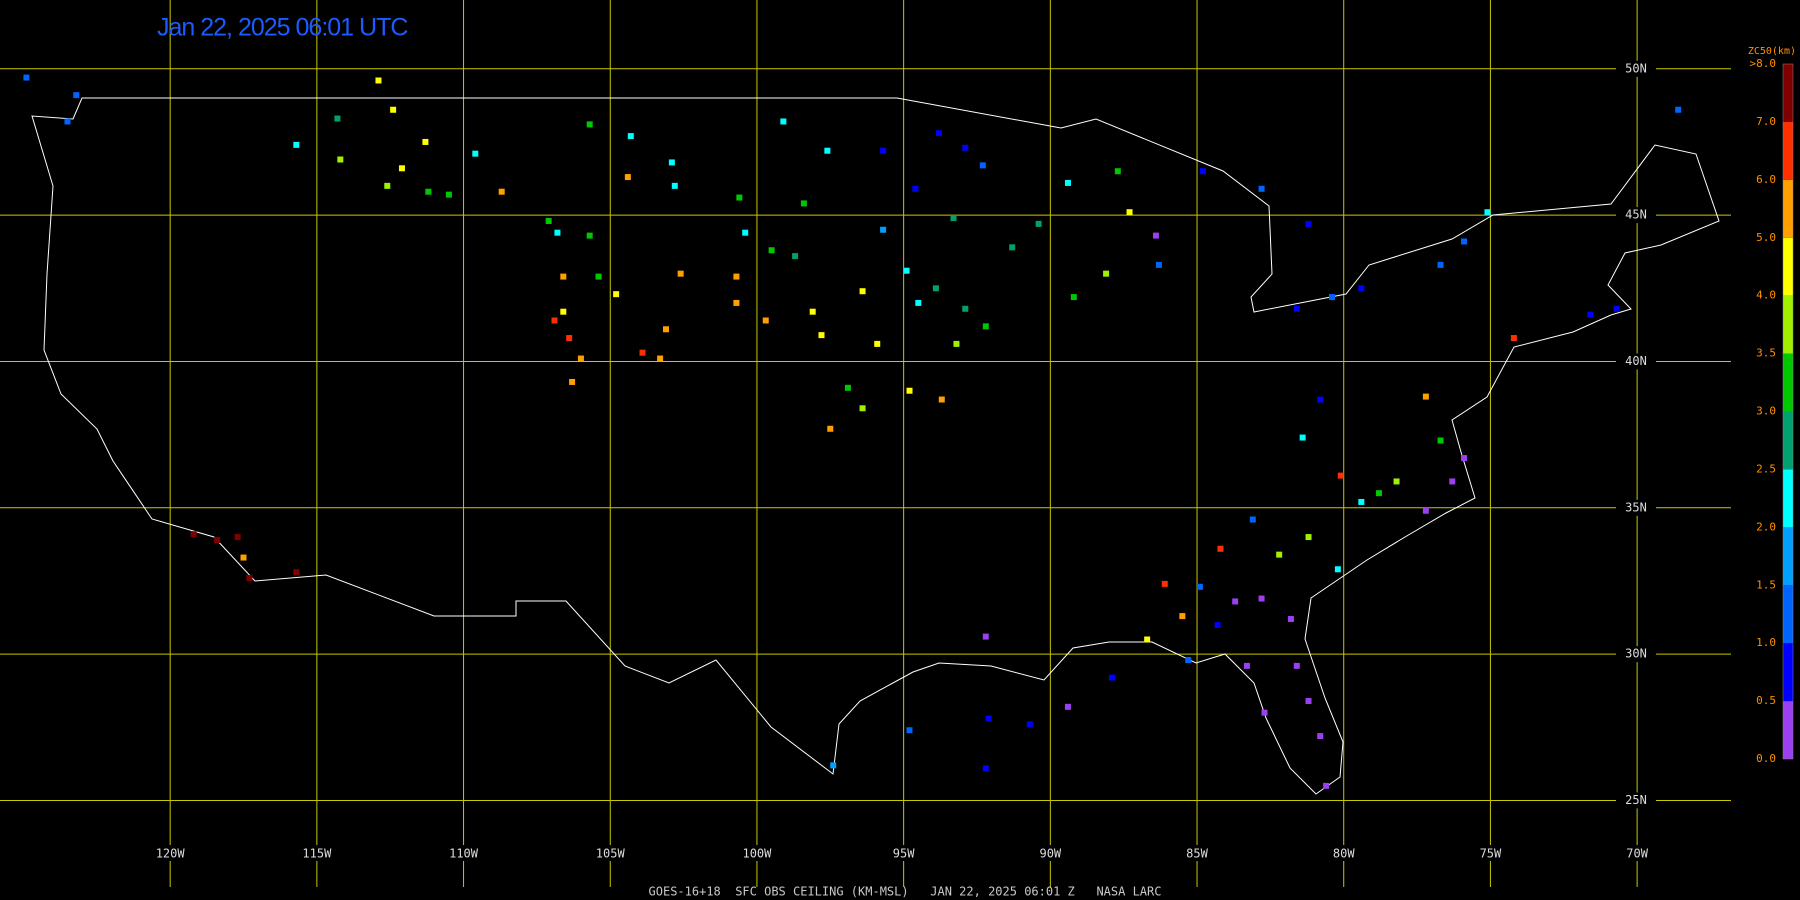  I want to click on longitude-label: 105W, so click(611, 854).